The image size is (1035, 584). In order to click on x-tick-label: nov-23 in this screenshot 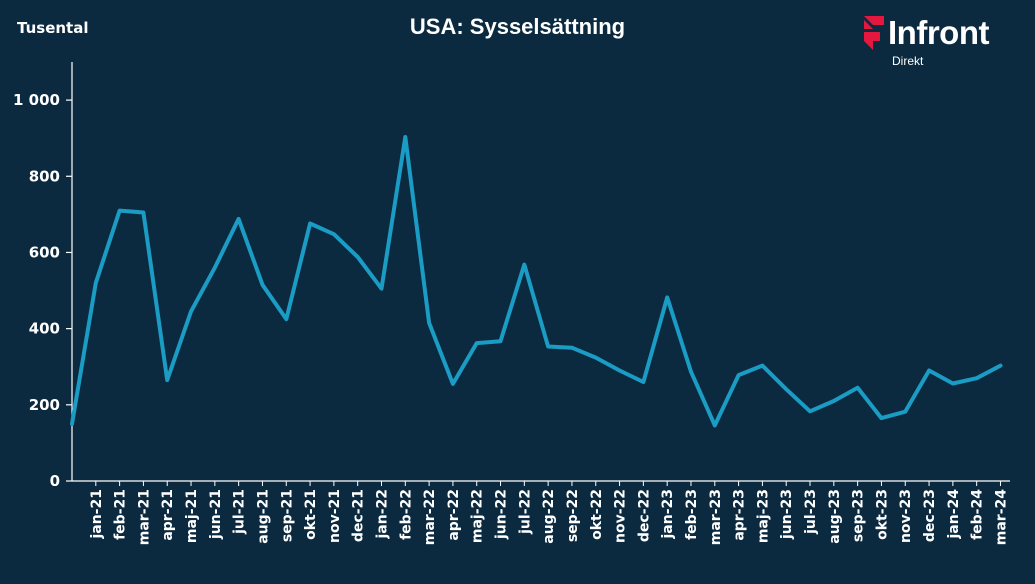, I will do `click(906, 516)`.